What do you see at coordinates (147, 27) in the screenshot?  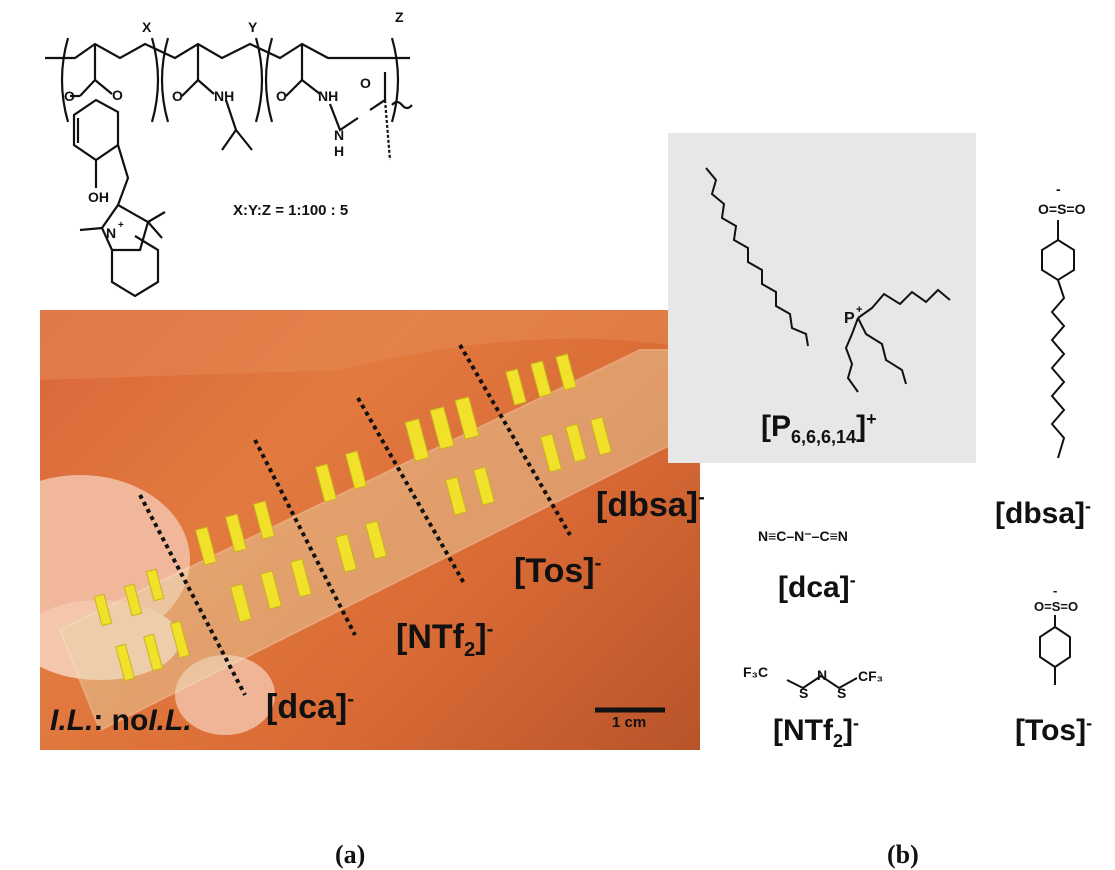 I see `subscript-x: X` at bounding box center [147, 27].